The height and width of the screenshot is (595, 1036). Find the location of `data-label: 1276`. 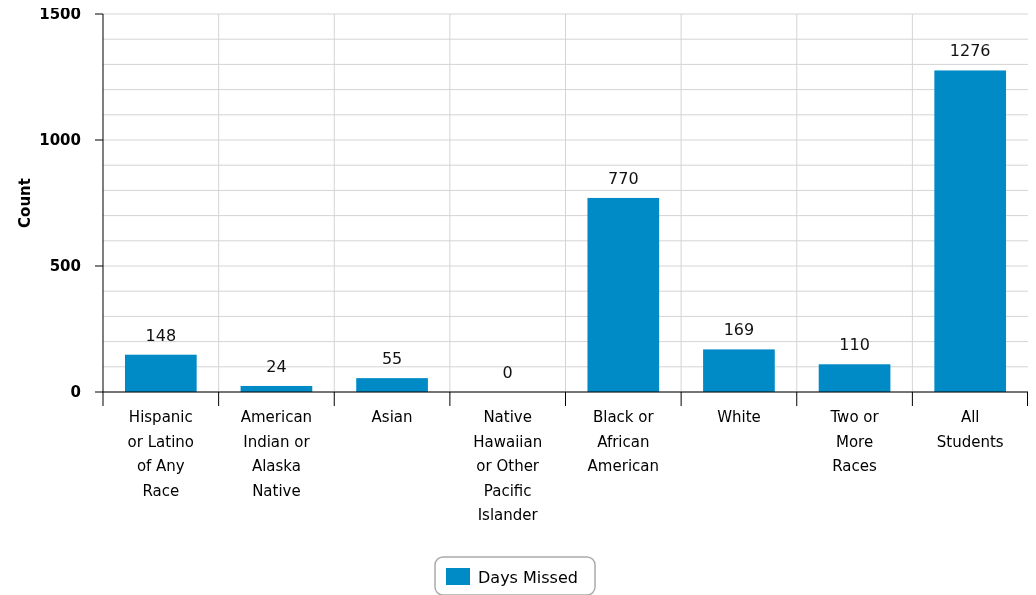

data-label: 1276 is located at coordinates (970, 51).